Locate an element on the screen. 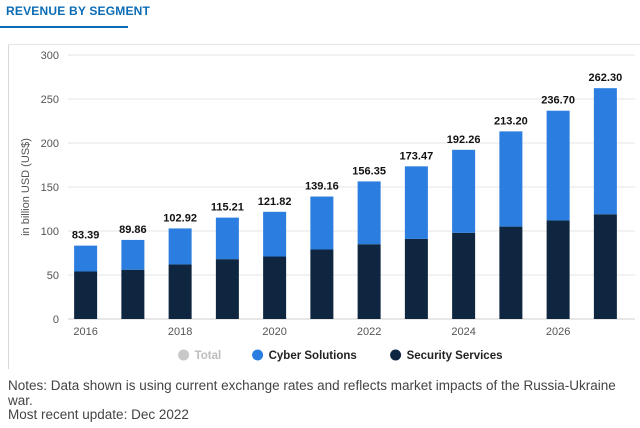 The height and width of the screenshot is (428, 640). bar-cyber-solutions-2022 is located at coordinates (369, 213).